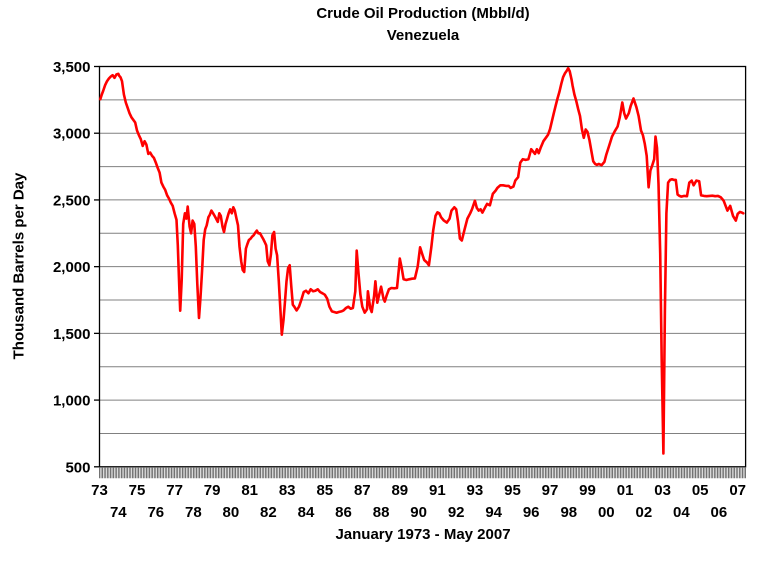 Image resolution: width=758 pixels, height=564 pixels. I want to click on x-tick-label: 02, so click(644, 512).